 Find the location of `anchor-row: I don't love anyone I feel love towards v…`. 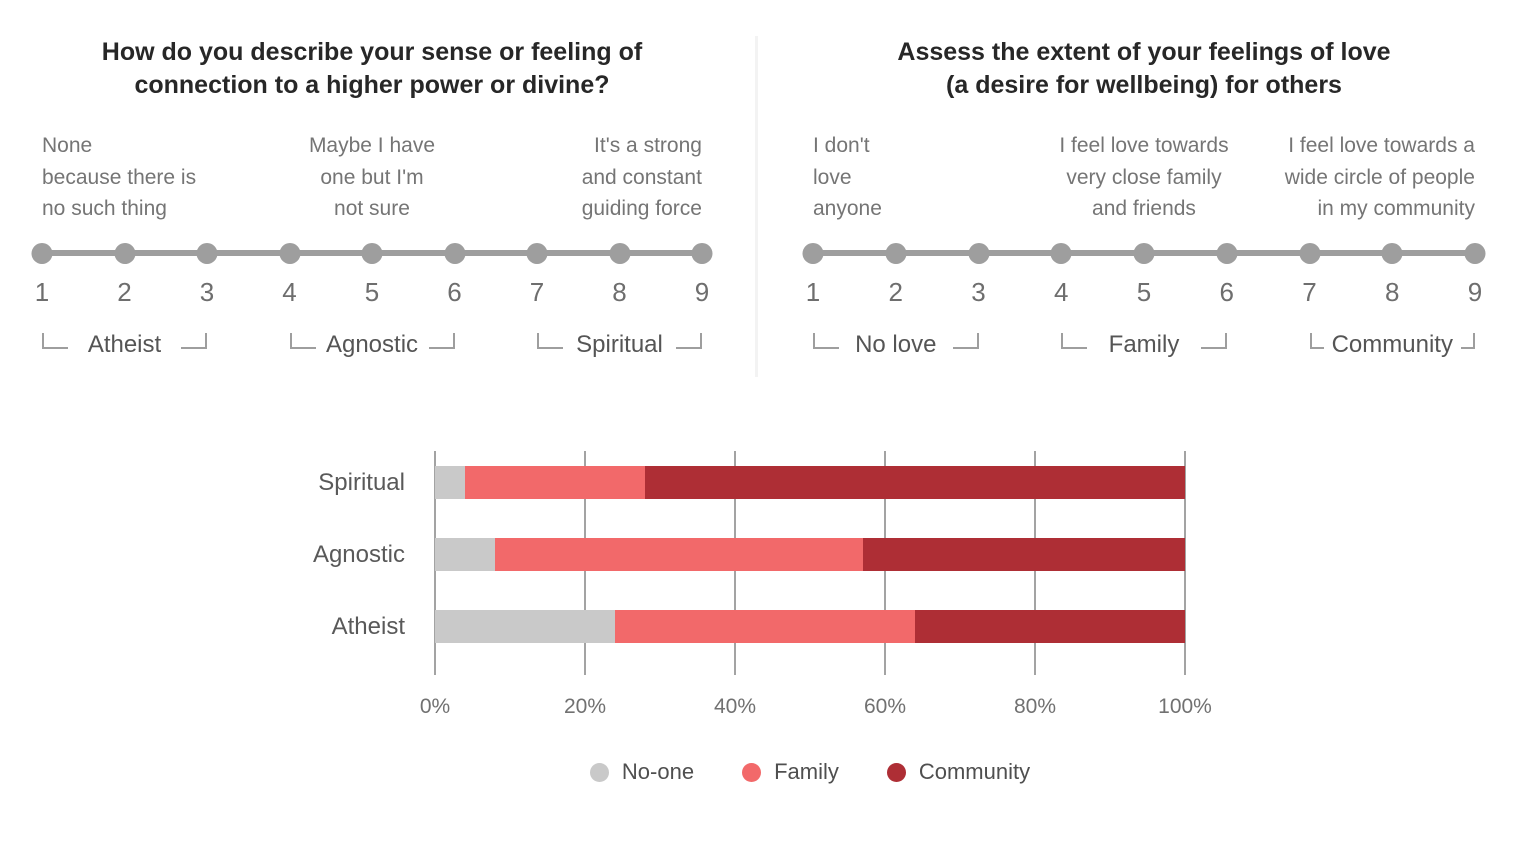

anchor-row: I don't love anyone I feel love towards v… is located at coordinates (1144, 178).